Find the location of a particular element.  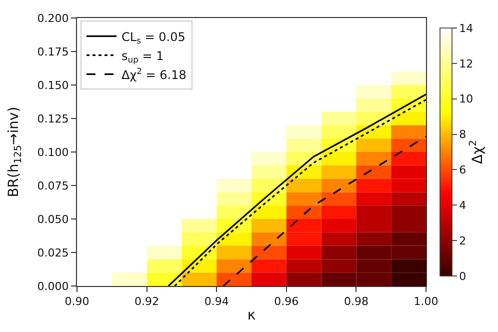

color-bar-label: 0 is located at coordinates (462, 276).